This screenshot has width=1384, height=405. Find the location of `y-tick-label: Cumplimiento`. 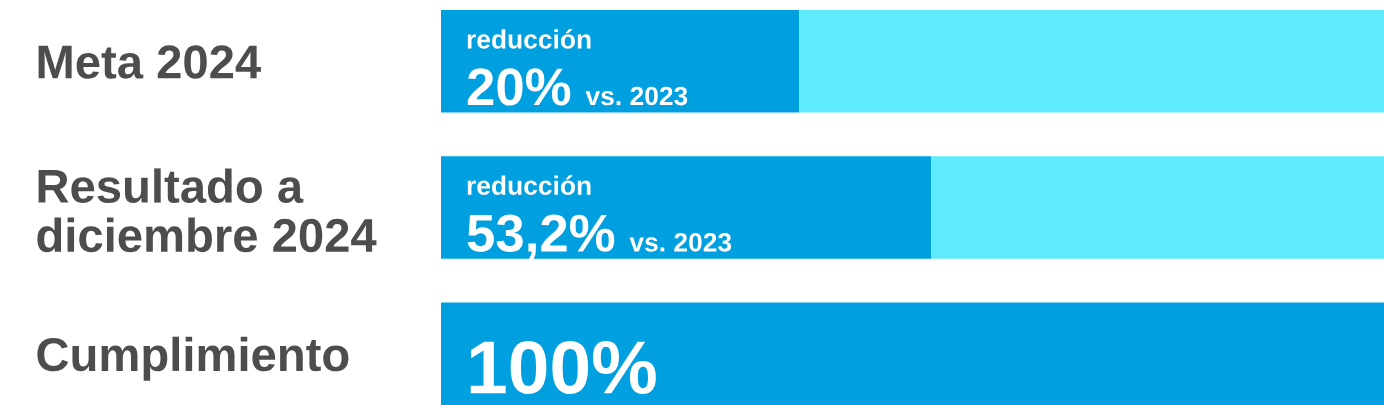

y-tick-label: Cumplimiento is located at coordinates (193, 358).